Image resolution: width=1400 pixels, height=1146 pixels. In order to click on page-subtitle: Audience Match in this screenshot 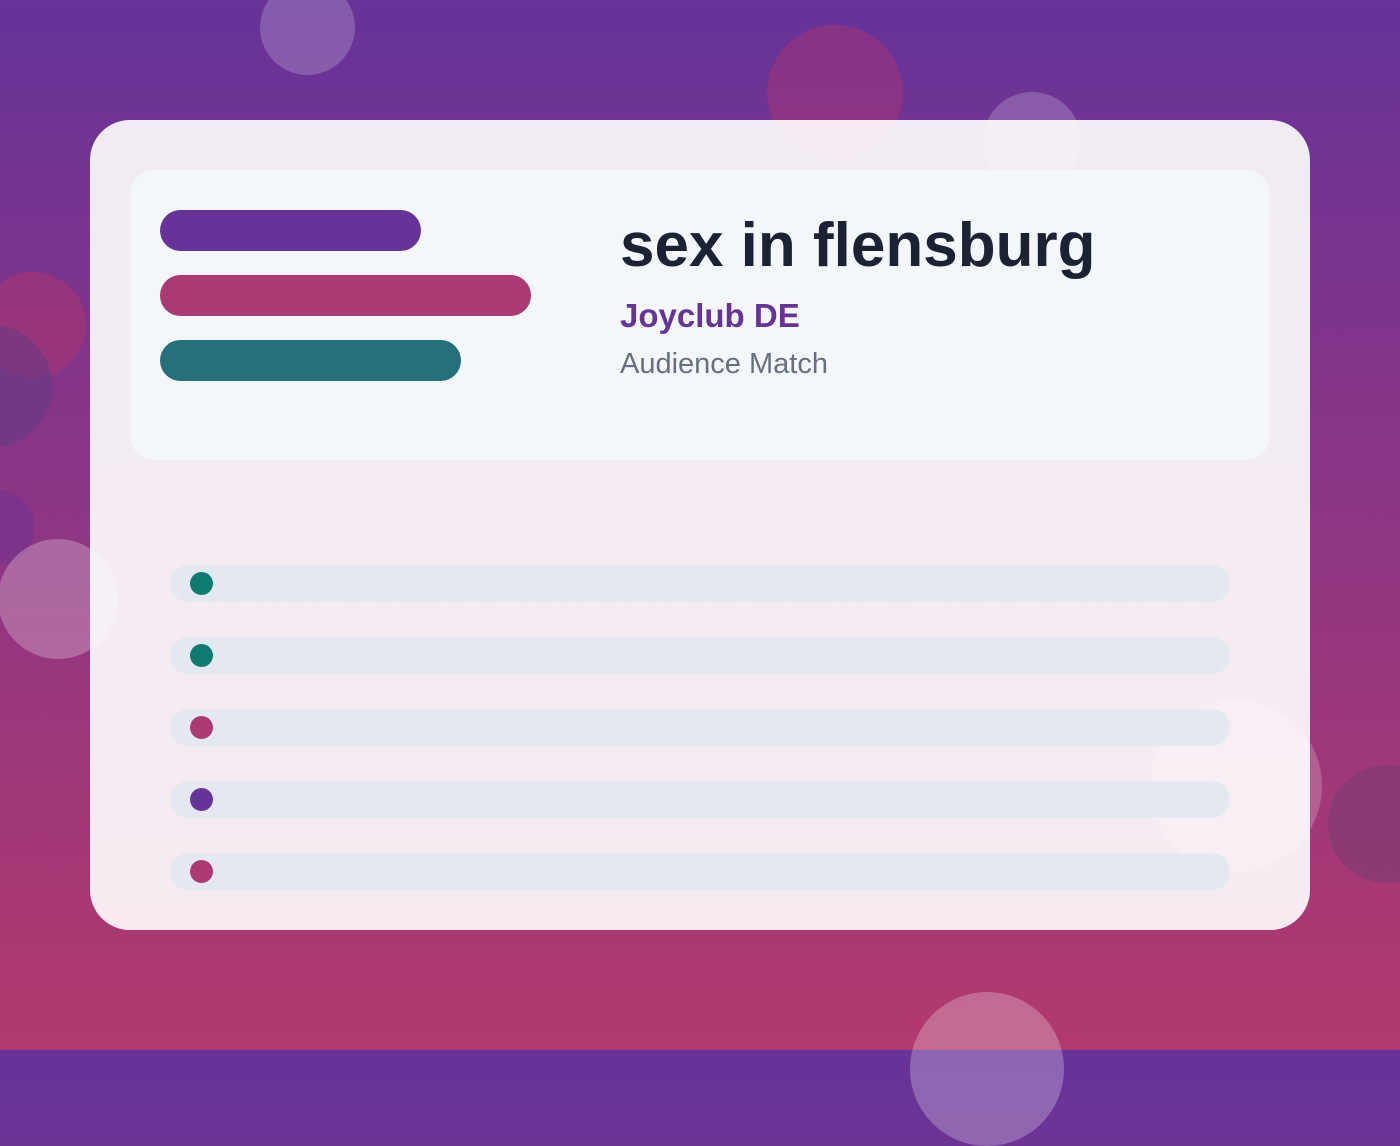, I will do `click(724, 364)`.